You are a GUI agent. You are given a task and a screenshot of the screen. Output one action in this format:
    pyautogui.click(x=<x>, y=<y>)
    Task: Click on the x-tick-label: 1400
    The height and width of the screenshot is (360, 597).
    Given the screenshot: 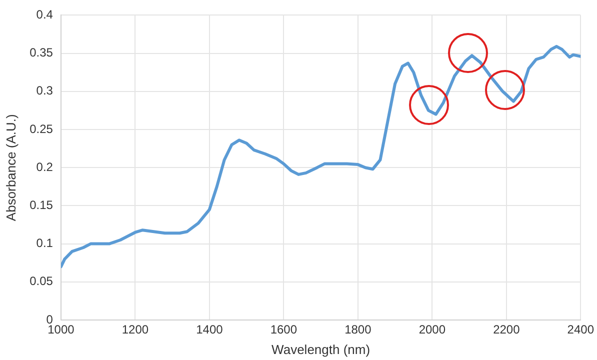 What is the action you would take?
    pyautogui.click(x=210, y=329)
    